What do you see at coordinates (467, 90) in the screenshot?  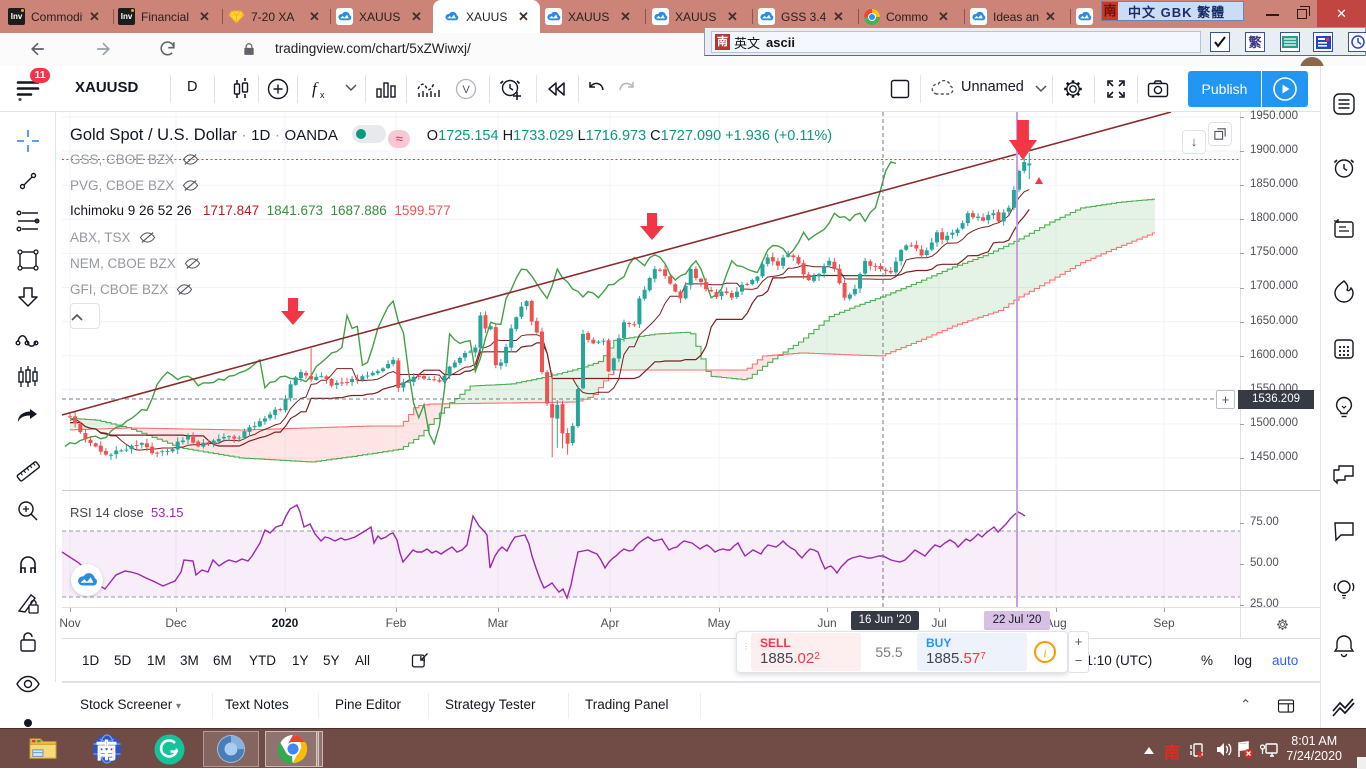 I see `svg-text: V` at bounding box center [467, 90].